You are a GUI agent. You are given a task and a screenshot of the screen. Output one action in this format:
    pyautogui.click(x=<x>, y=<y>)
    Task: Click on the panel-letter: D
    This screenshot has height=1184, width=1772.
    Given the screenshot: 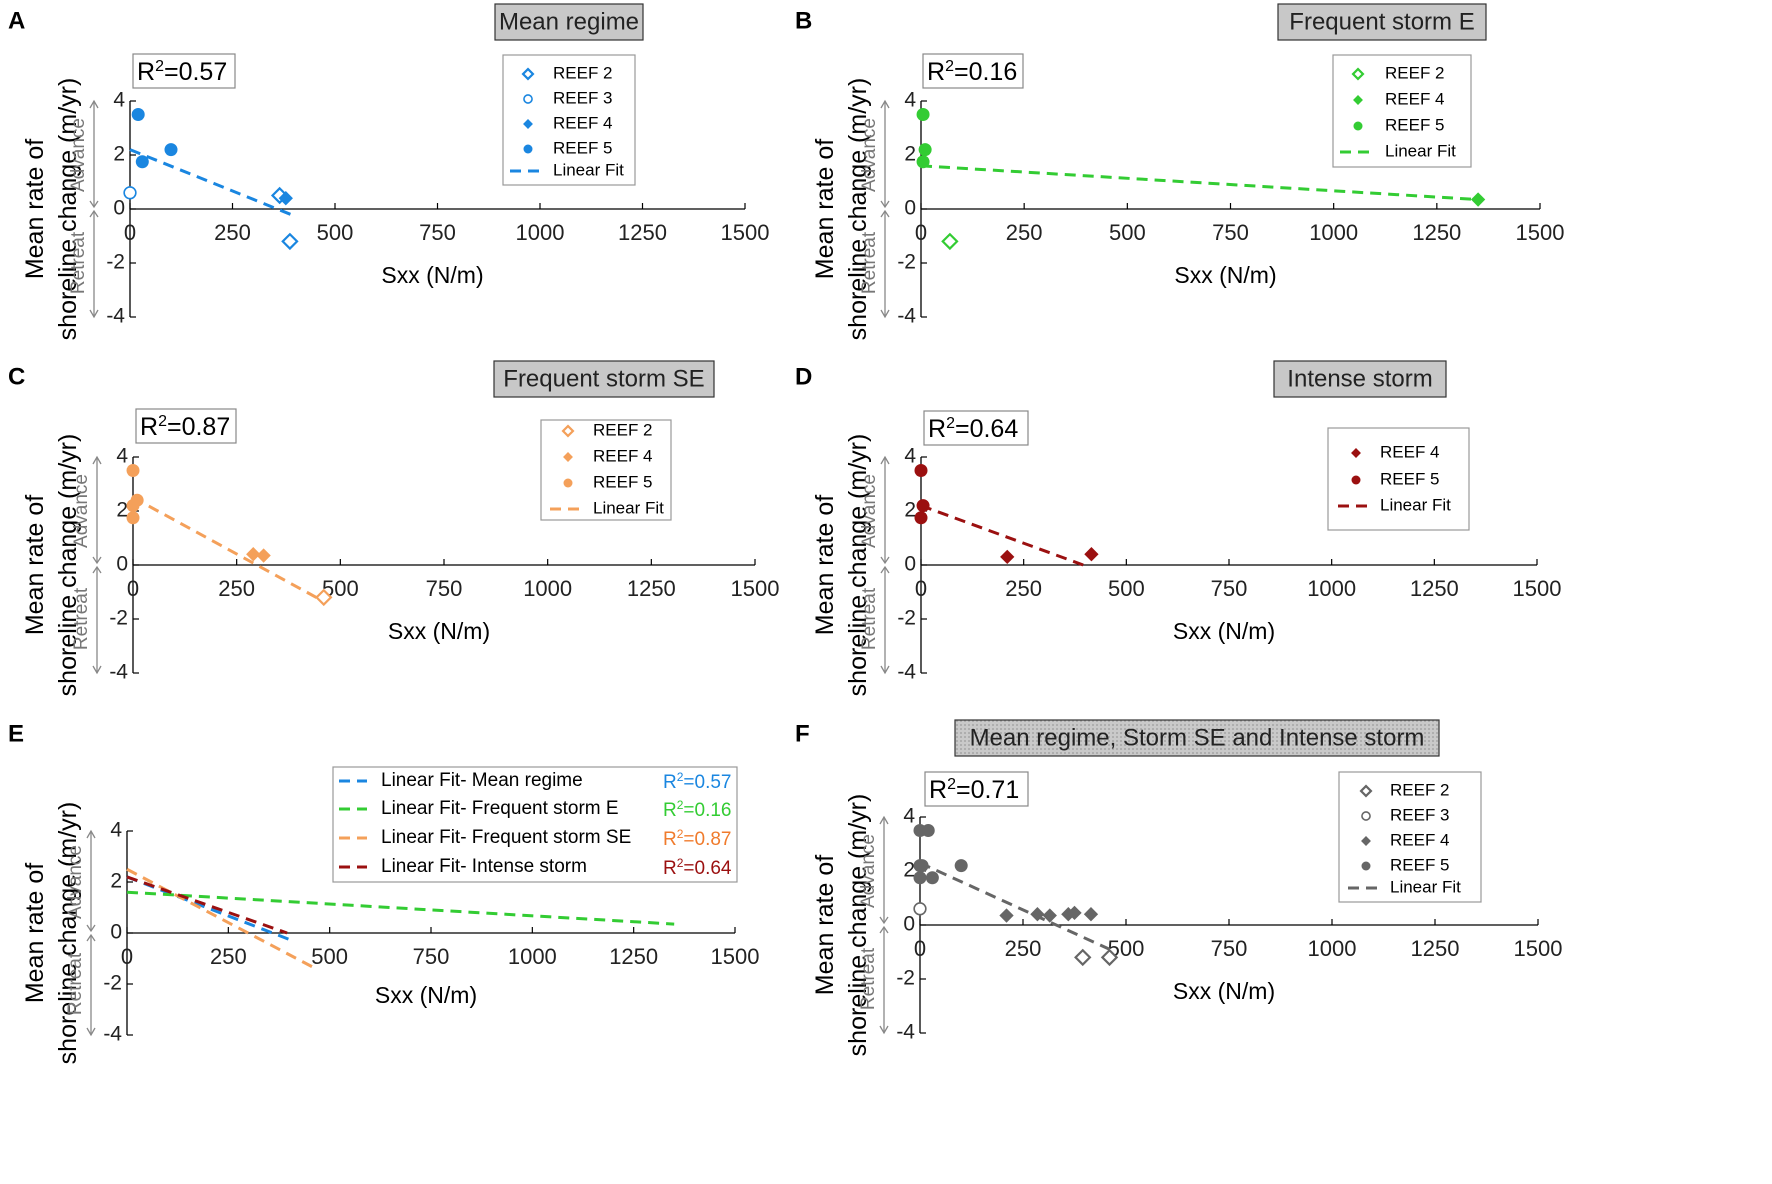 What is the action you would take?
    pyautogui.click(x=803, y=376)
    